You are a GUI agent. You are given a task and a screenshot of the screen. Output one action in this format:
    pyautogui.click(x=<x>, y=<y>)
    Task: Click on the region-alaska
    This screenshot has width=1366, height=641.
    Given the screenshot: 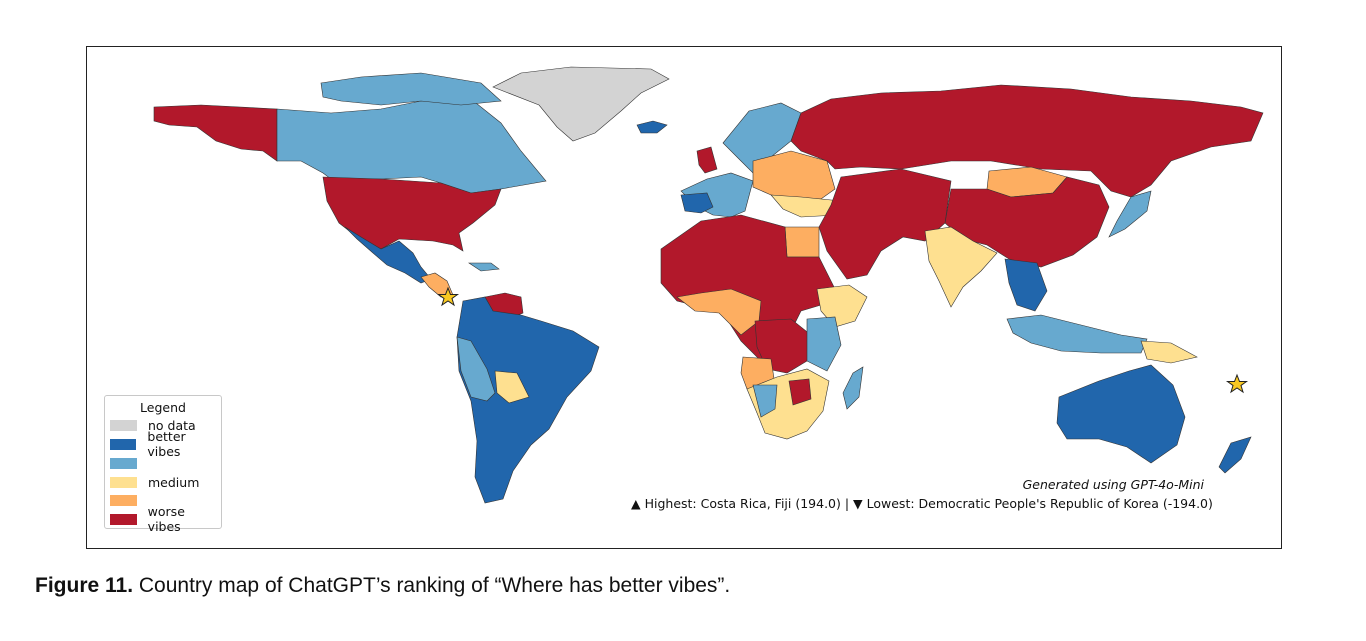 What is the action you would take?
    pyautogui.click(x=215, y=133)
    